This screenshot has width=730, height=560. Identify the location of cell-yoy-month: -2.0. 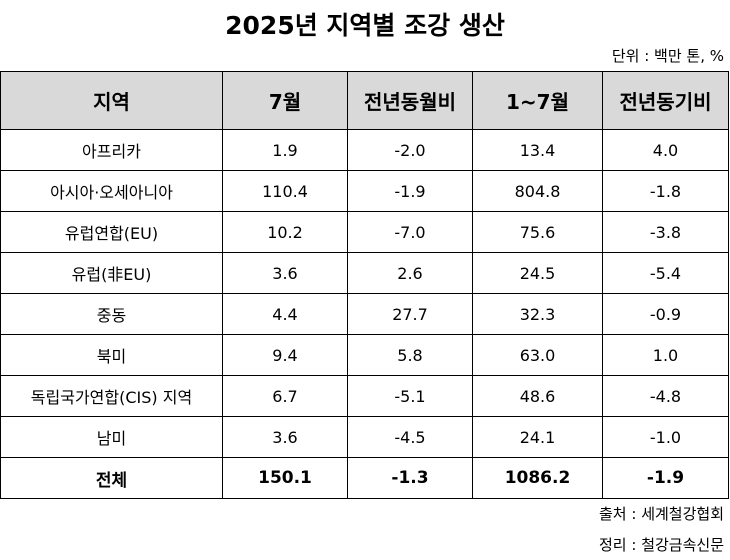
(410, 150).